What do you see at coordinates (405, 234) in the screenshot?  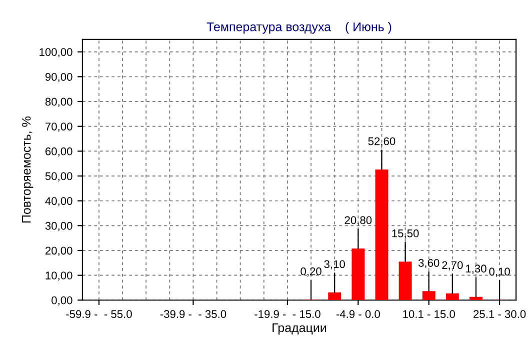 I see `data-label: 15,50` at bounding box center [405, 234].